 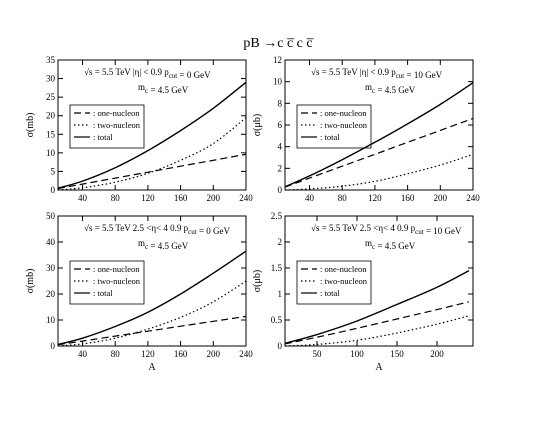 What do you see at coordinates (53, 171) in the screenshot?
I see `top-left-ytick-label-1: 5` at bounding box center [53, 171].